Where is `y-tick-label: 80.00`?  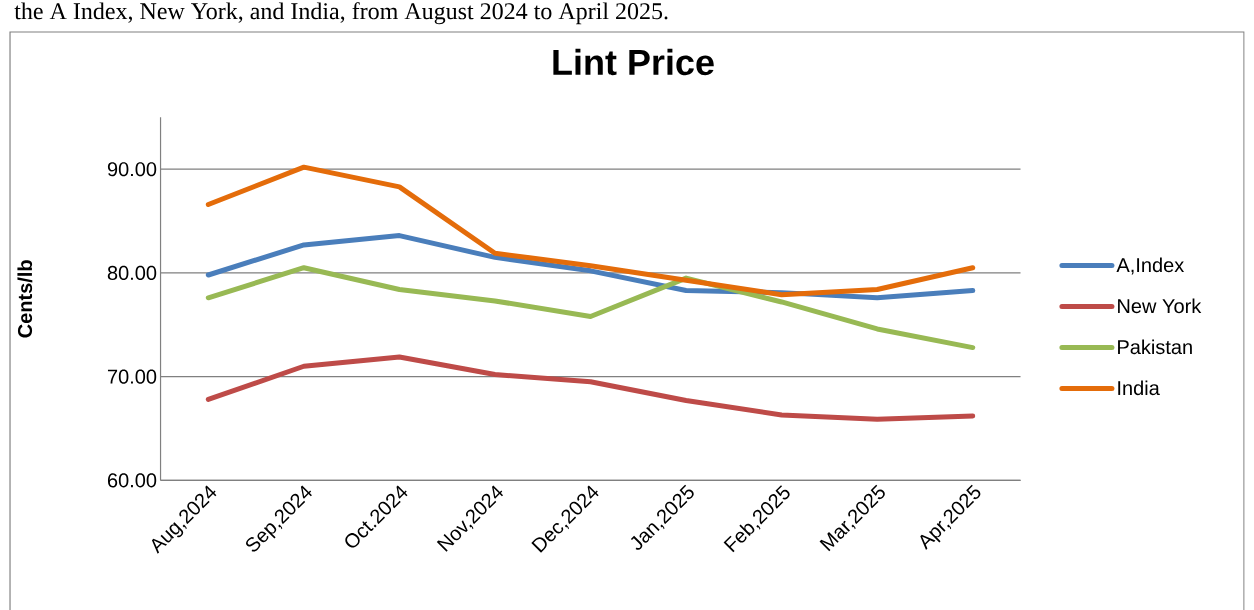 y-tick-label: 80.00 is located at coordinates (132, 272).